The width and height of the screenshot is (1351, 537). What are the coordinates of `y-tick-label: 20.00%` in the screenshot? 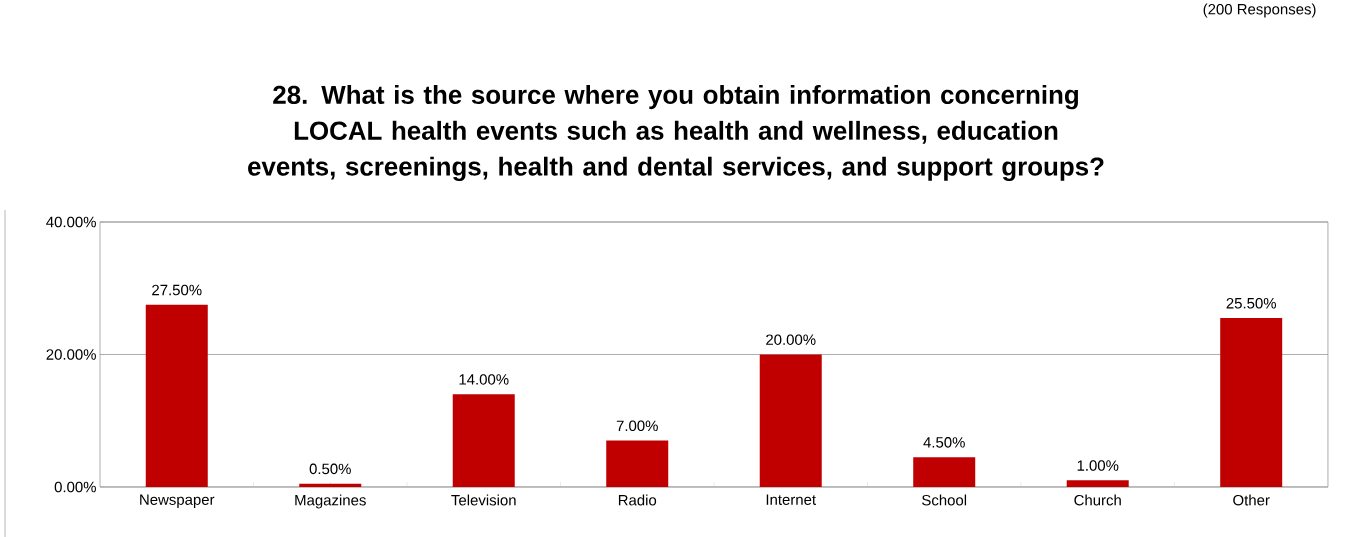 It's located at (71, 354).